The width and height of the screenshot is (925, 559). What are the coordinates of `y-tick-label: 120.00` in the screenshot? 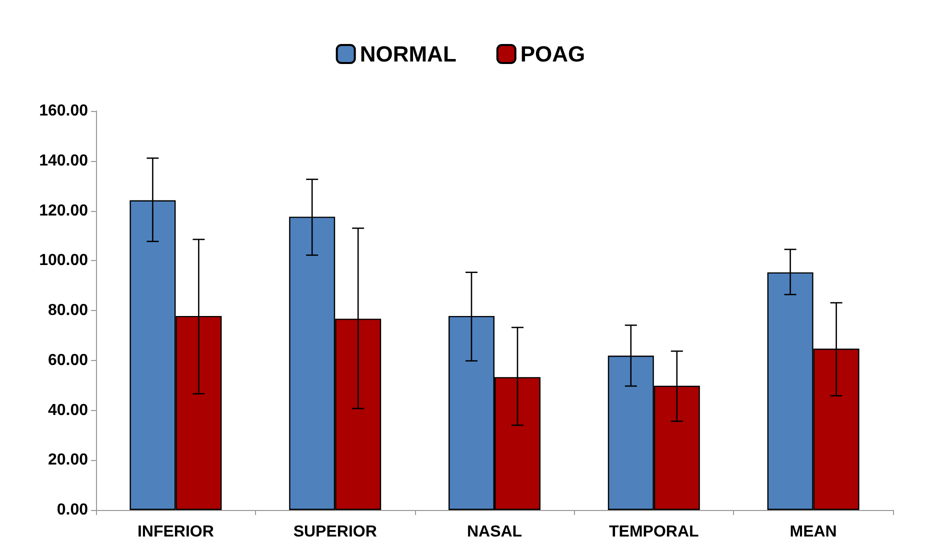 It's located at (63, 211).